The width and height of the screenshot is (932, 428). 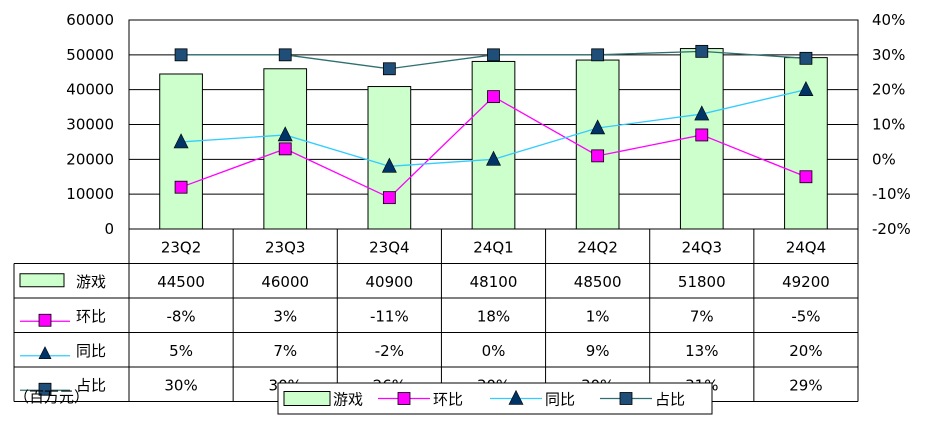 I want to click on table-cell: 18%, so click(x=493, y=316).